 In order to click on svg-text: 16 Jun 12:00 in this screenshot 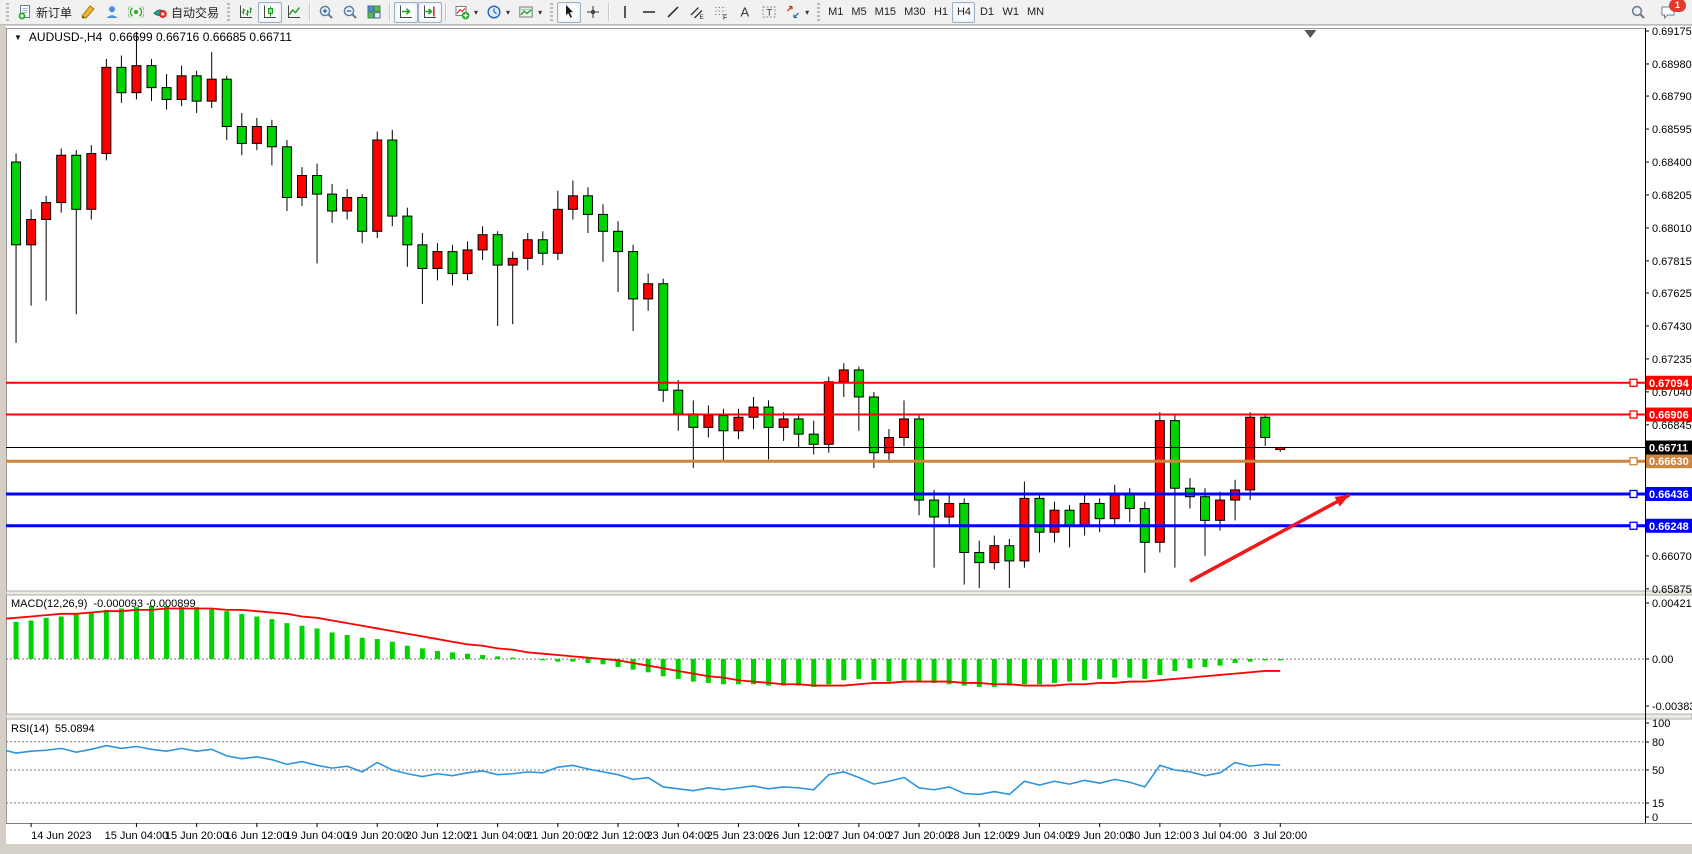, I will do `click(257, 836)`.